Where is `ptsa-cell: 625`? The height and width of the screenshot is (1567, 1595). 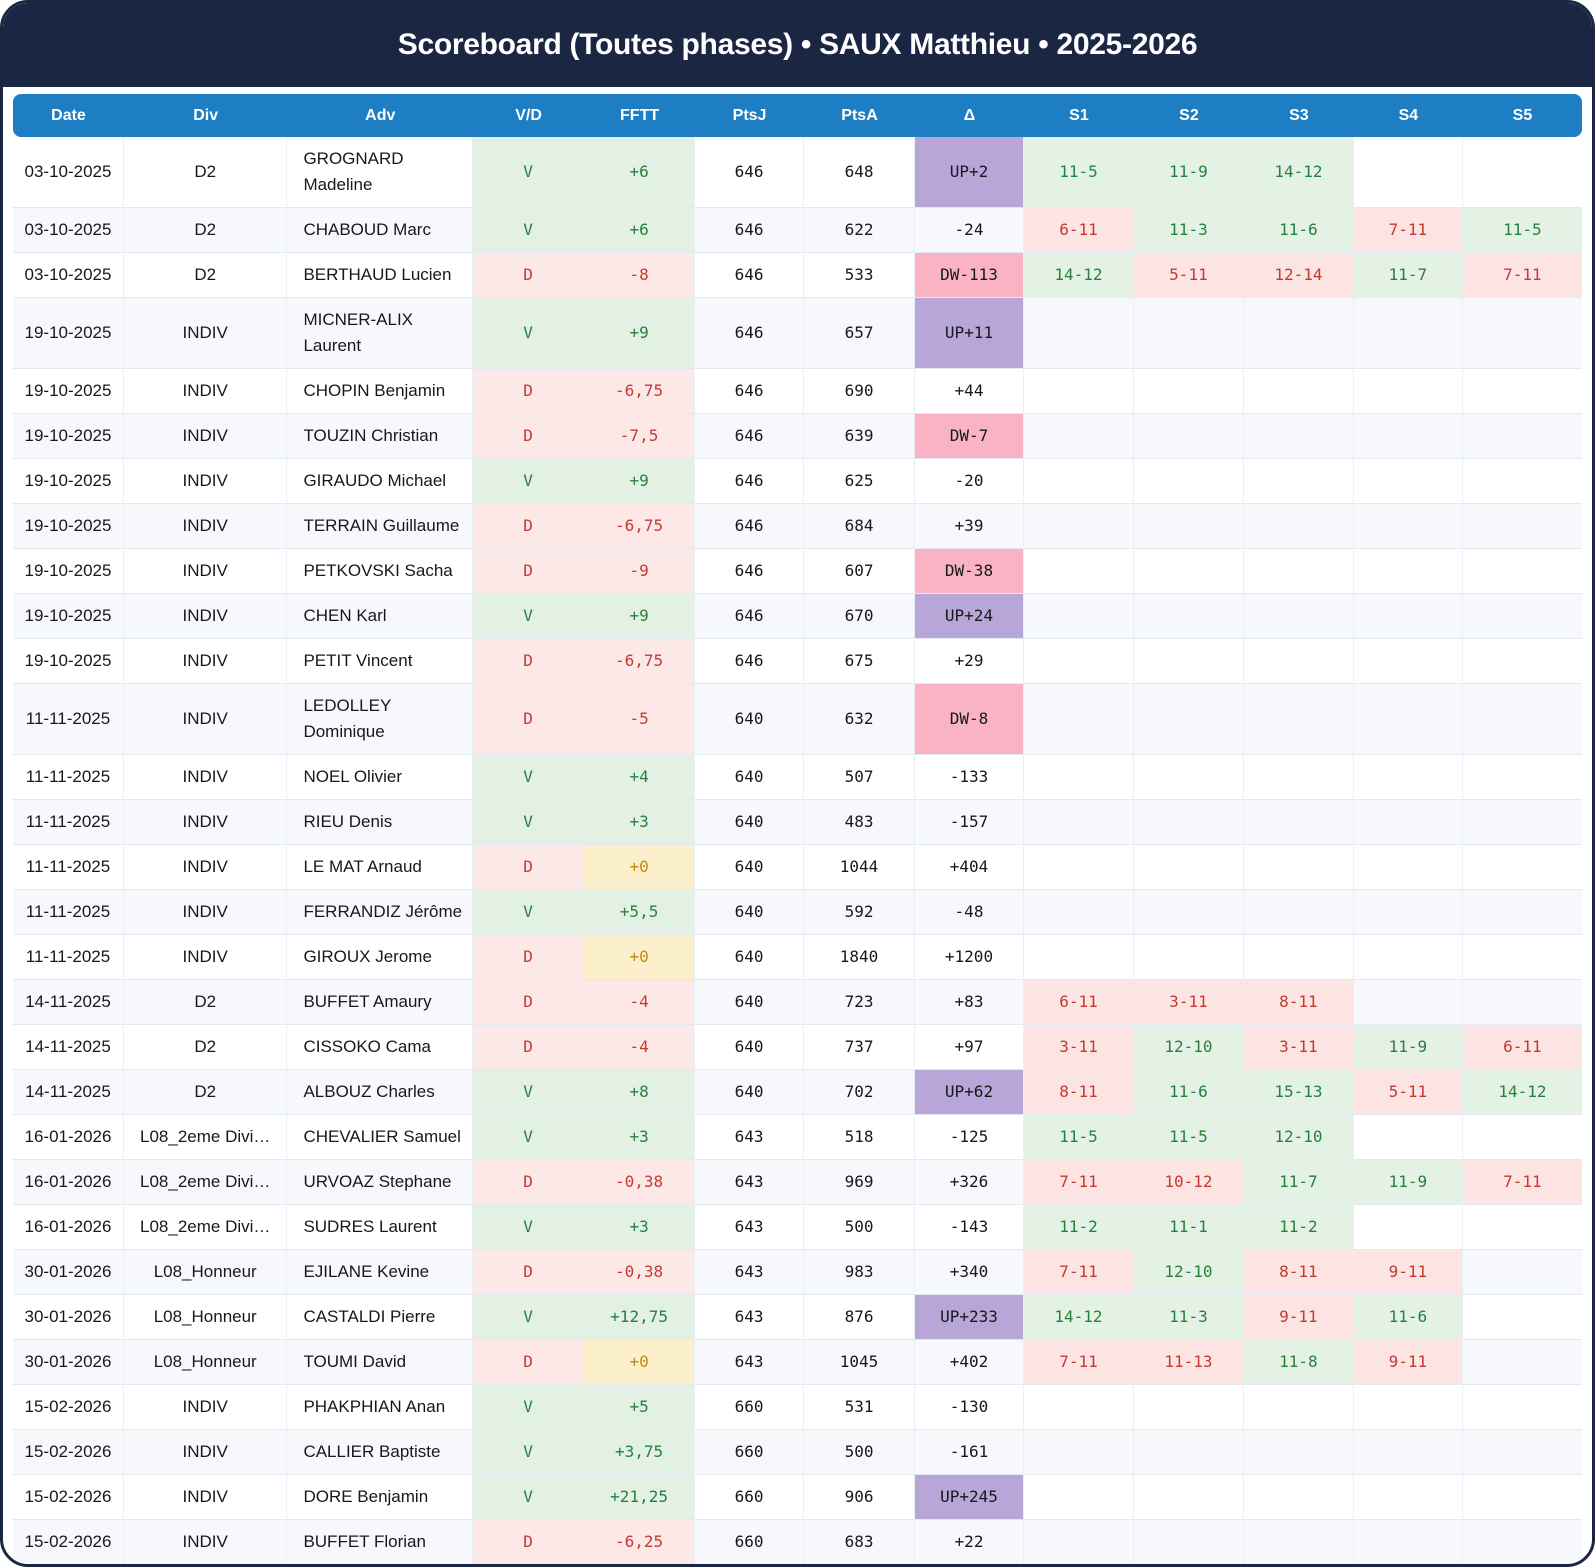 ptsa-cell: 625 is located at coordinates (860, 481).